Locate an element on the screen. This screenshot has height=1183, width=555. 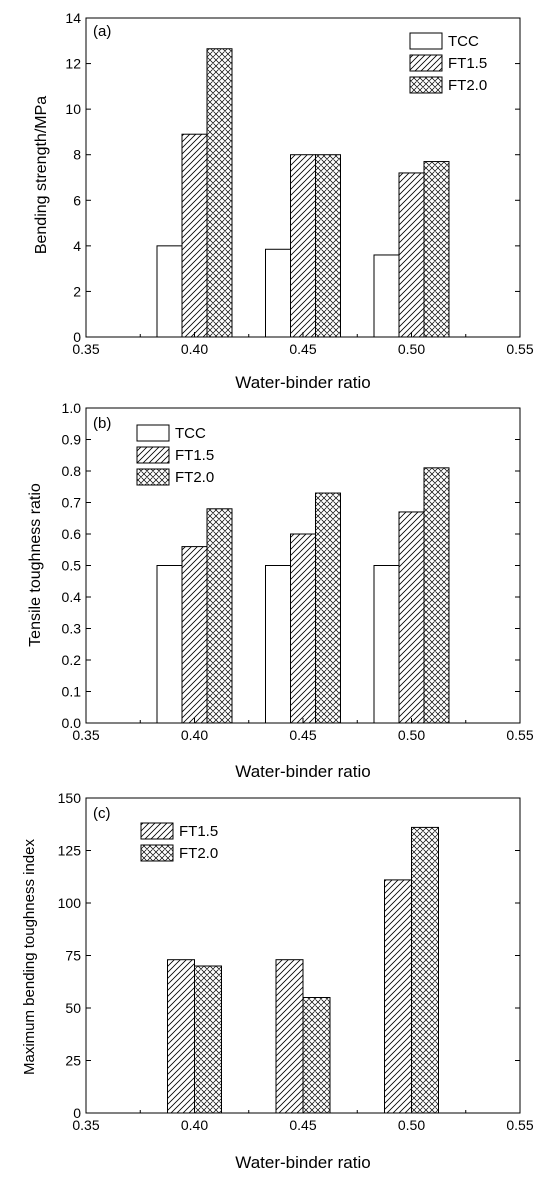
y-tick-label: 14 is located at coordinates (73, 18).